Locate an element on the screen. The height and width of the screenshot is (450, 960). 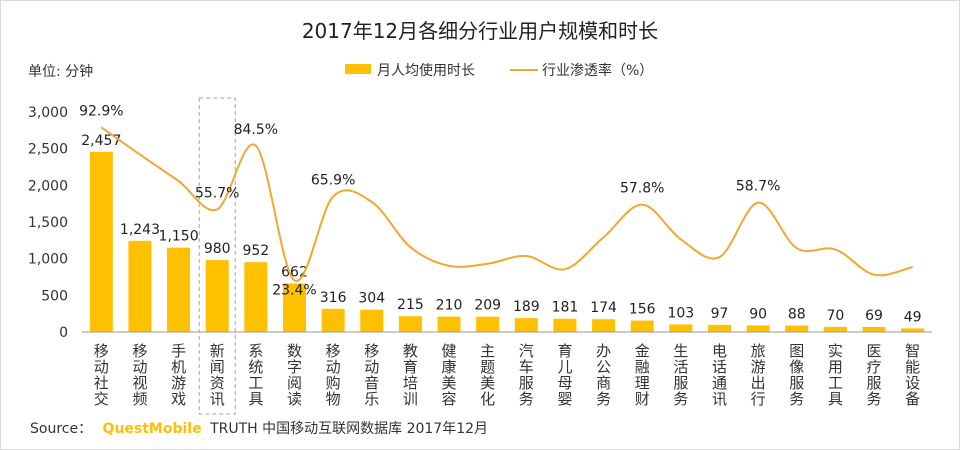
x-tick-label: 数字阅读 is located at coordinates (294, 375).